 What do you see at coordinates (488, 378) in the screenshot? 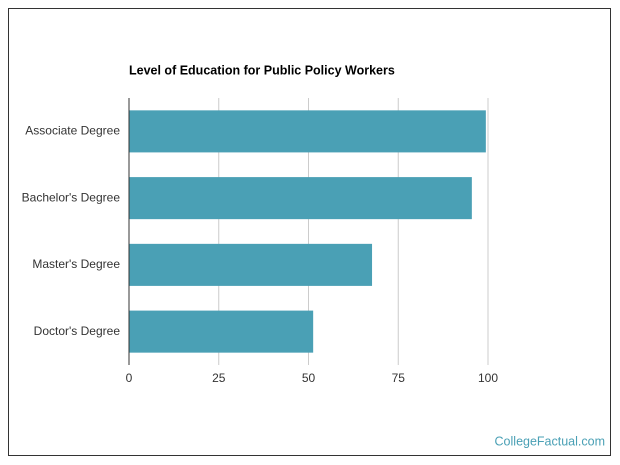
I see `x-tick-label: 100` at bounding box center [488, 378].